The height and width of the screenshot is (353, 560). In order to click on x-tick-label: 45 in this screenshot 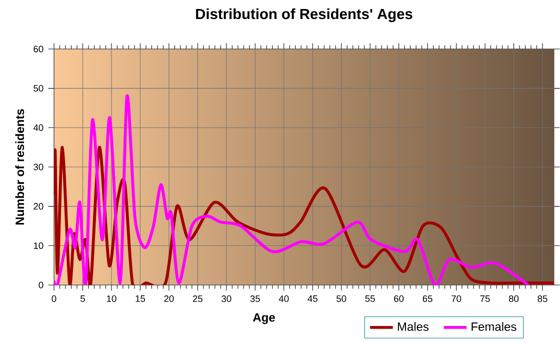, I will do `click(313, 298)`.